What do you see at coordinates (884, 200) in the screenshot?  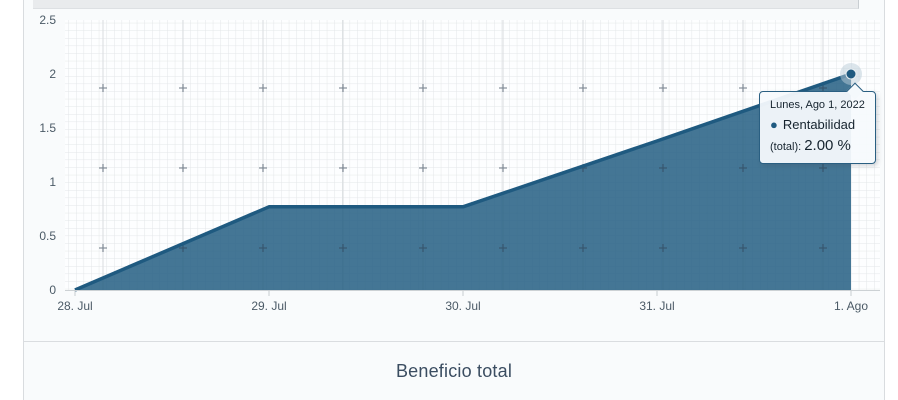 I see `panel-right-border` at bounding box center [884, 200].